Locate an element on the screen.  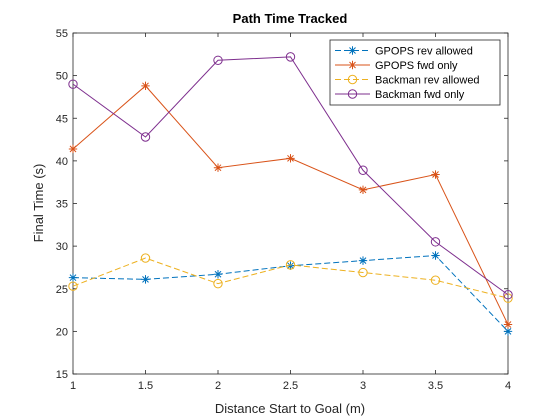
legend-label: GPOPS rev allowed is located at coordinates (424, 52).